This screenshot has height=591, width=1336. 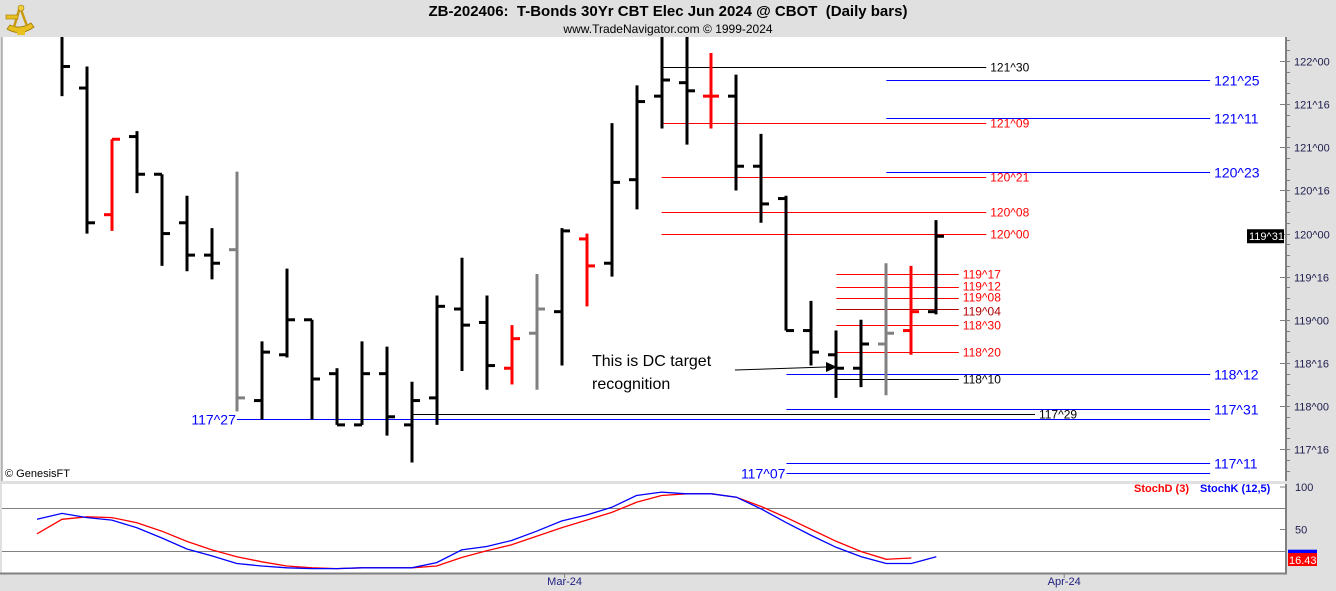 I want to click on y-tick-label: 121^16, so click(x=1312, y=106).